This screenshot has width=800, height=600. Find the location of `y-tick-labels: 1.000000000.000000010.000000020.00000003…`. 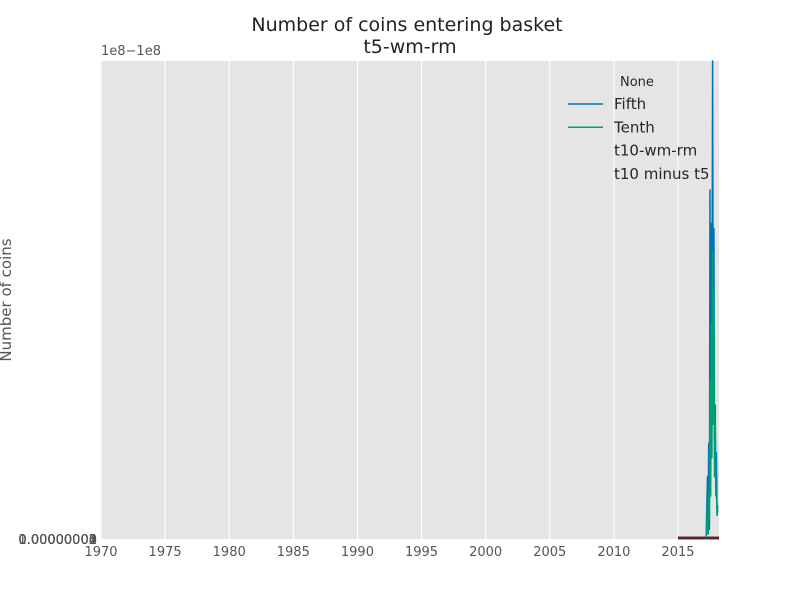

y-tick-labels: 1.000000000.000000010.000000020.00000003… is located at coordinates (57, 540).